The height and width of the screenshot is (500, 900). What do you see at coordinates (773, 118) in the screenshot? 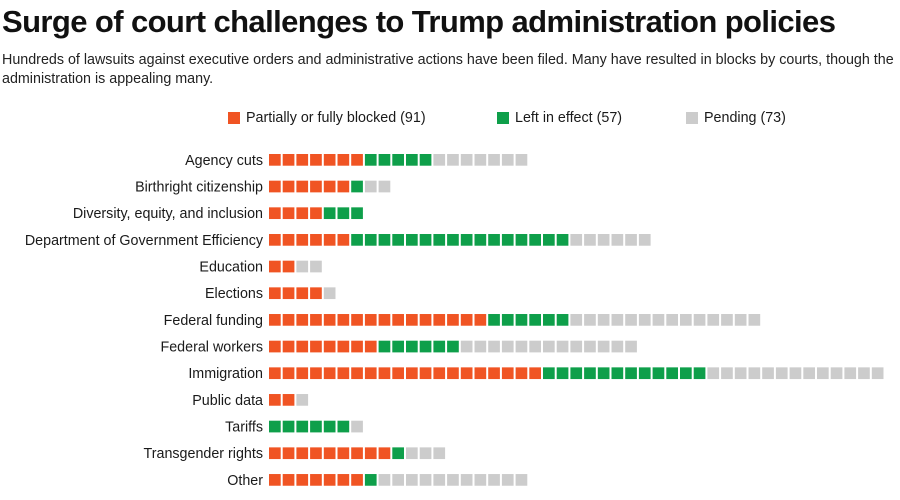
I see `legend-count-pending: (73)` at bounding box center [773, 118].